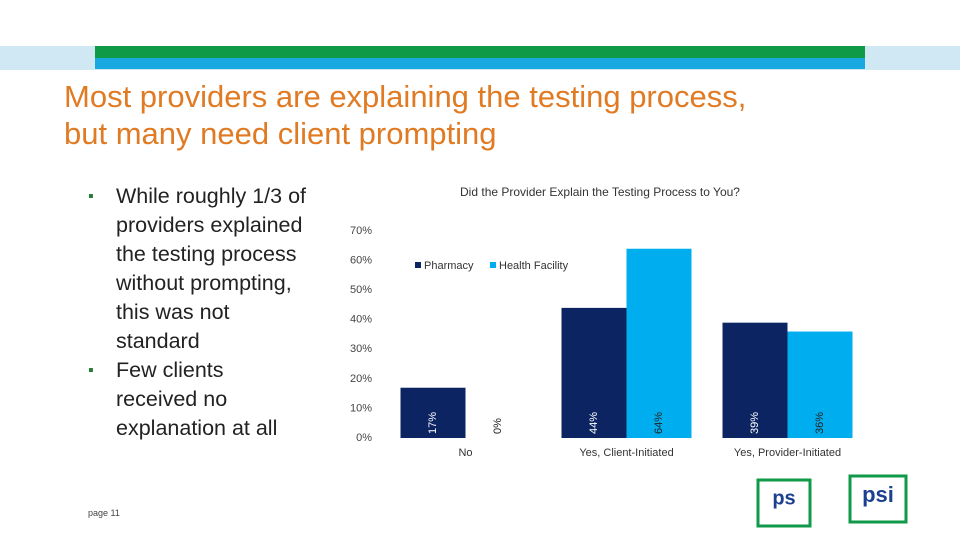  I want to click on logo-text: psi, so click(878, 494).